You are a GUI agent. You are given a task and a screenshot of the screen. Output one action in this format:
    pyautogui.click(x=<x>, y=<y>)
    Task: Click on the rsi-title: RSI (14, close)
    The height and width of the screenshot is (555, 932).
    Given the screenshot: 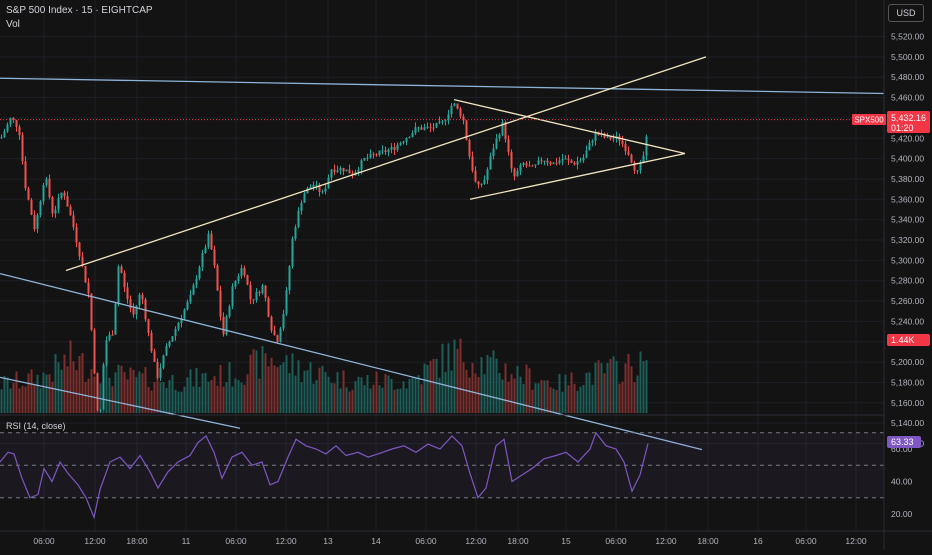 What is the action you would take?
    pyautogui.click(x=36, y=426)
    